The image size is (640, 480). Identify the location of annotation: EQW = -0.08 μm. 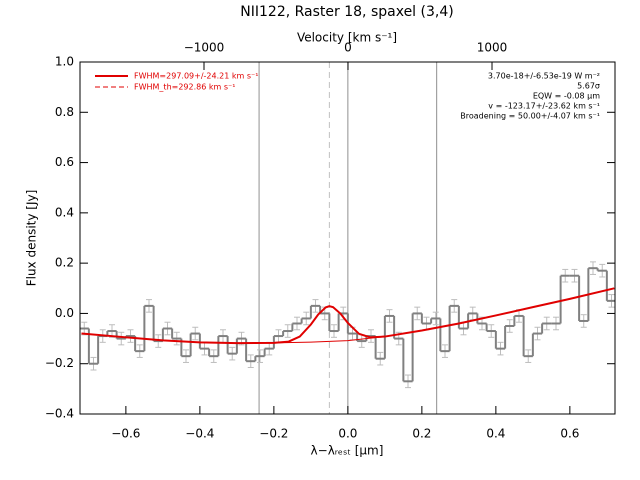
(566, 96).